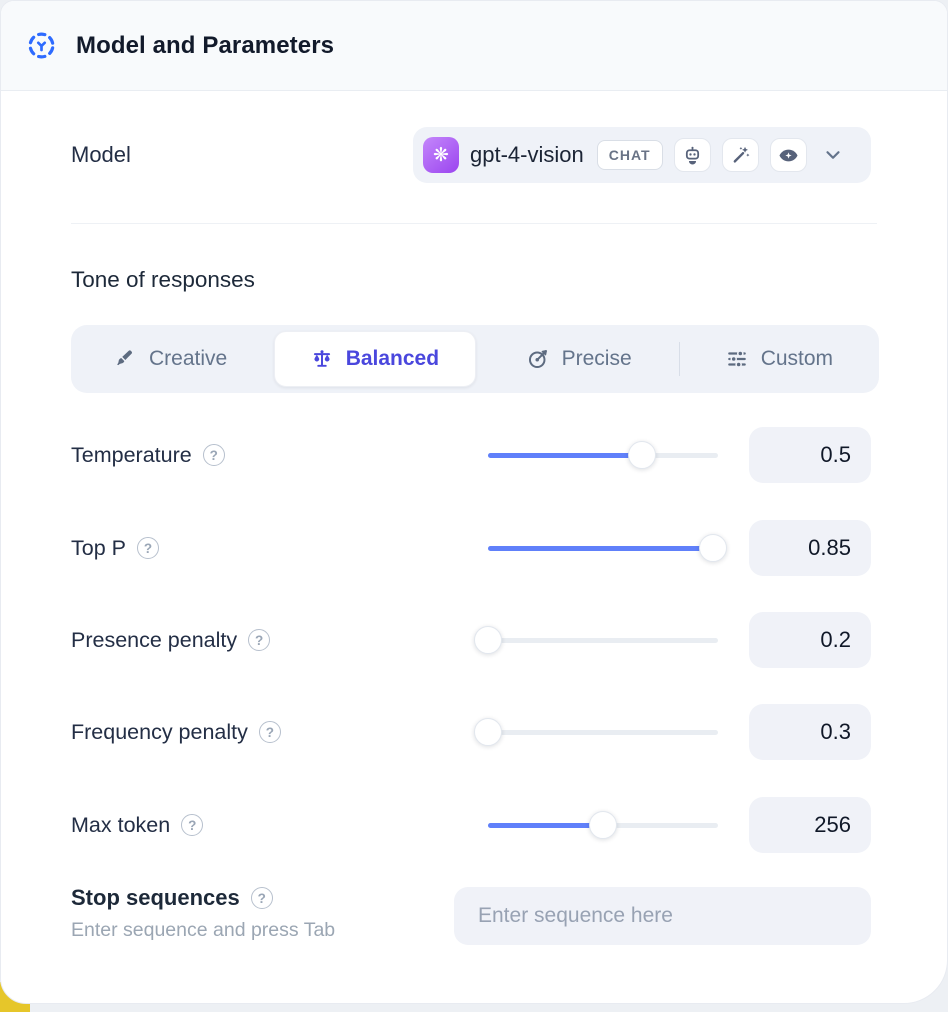 Image resolution: width=948 pixels, height=1012 pixels. I want to click on frequency-penalty-value: 0.3, so click(810, 732).